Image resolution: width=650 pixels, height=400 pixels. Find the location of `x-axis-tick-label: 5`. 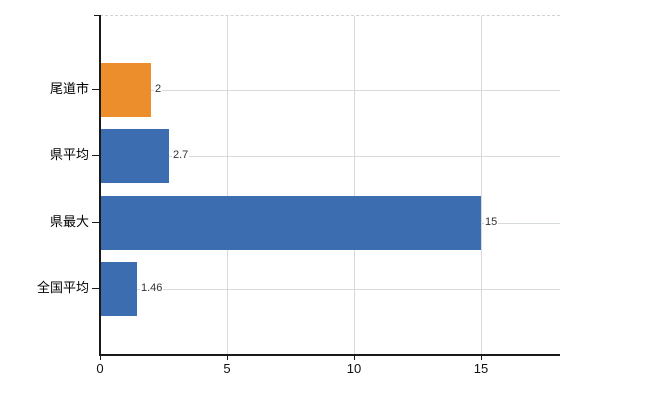

x-axis-tick-label: 5 is located at coordinates (227, 368).